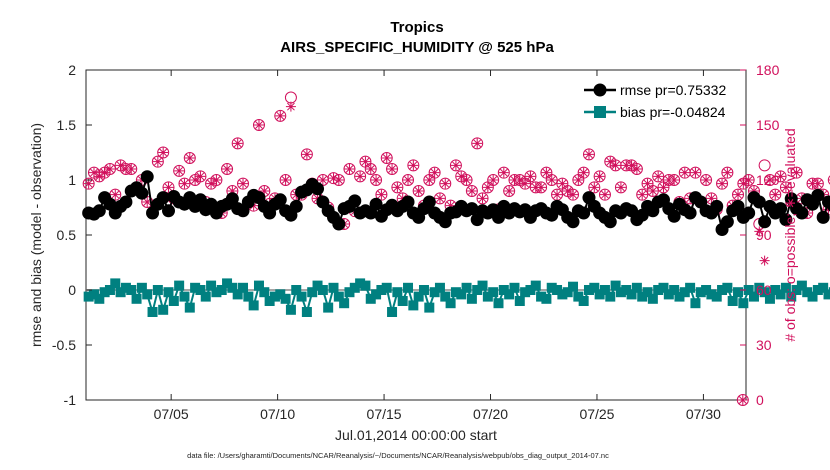 This screenshot has height=470, width=830. What do you see at coordinates (70, 400) in the screenshot?
I see `y-tick-label: -1` at bounding box center [70, 400].